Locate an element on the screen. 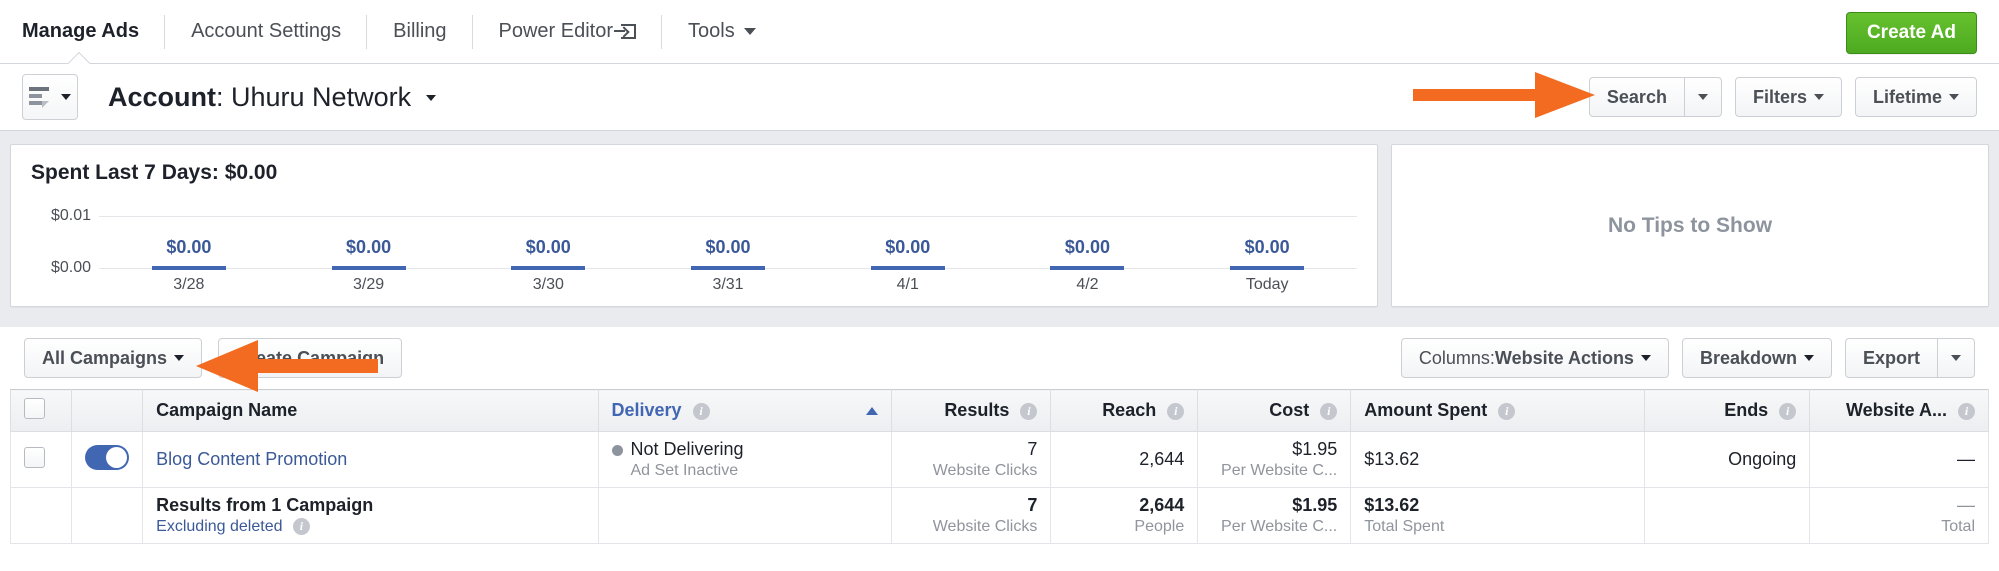 This screenshot has height=571, width=1999. totals-ends-cell is located at coordinates (1727, 515).